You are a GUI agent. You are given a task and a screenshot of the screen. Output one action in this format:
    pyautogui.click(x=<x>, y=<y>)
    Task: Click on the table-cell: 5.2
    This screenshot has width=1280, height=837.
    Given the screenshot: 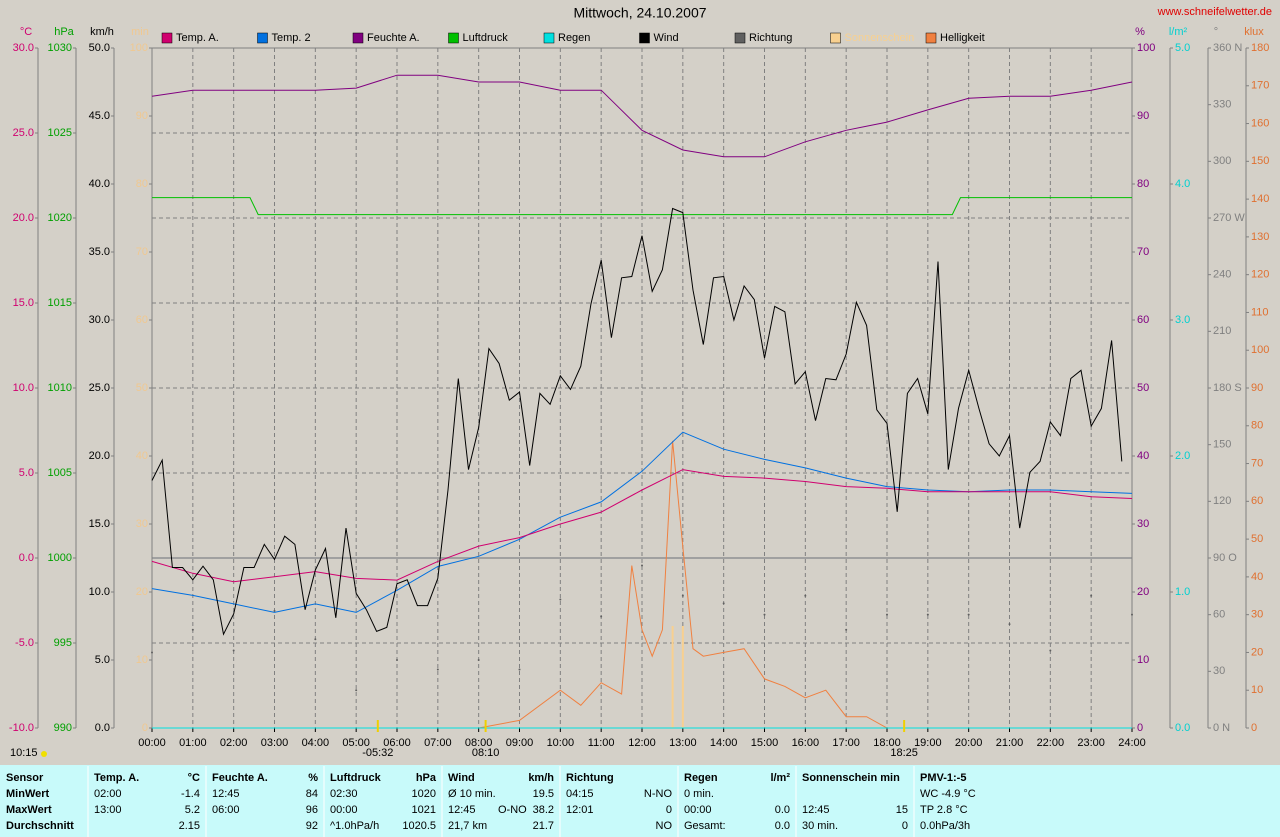 What is the action you would take?
    pyautogui.click(x=192, y=810)
    